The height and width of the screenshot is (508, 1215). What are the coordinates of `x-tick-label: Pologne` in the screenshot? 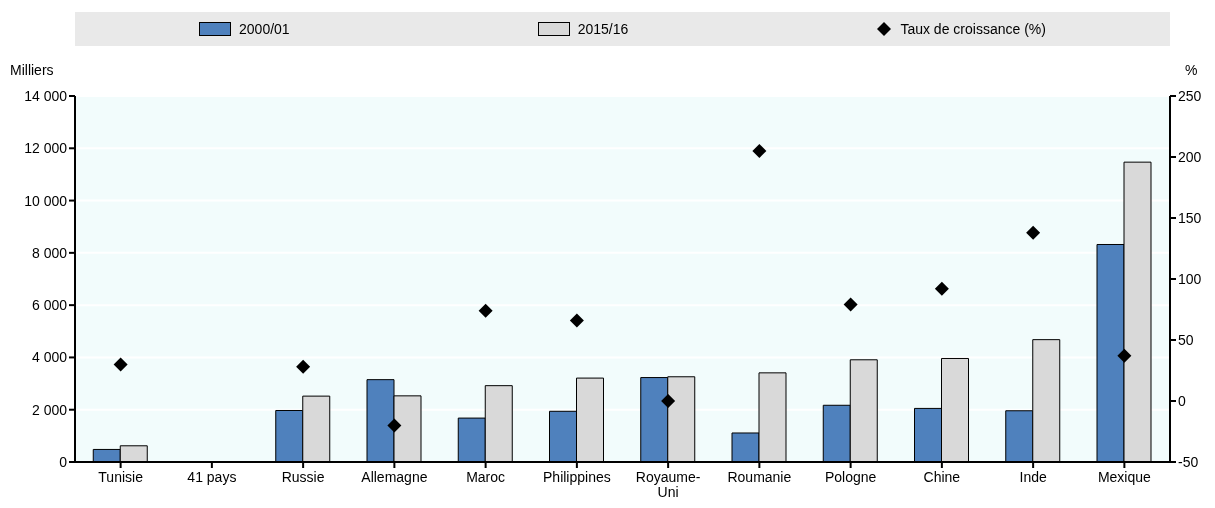 It's located at (850, 477).